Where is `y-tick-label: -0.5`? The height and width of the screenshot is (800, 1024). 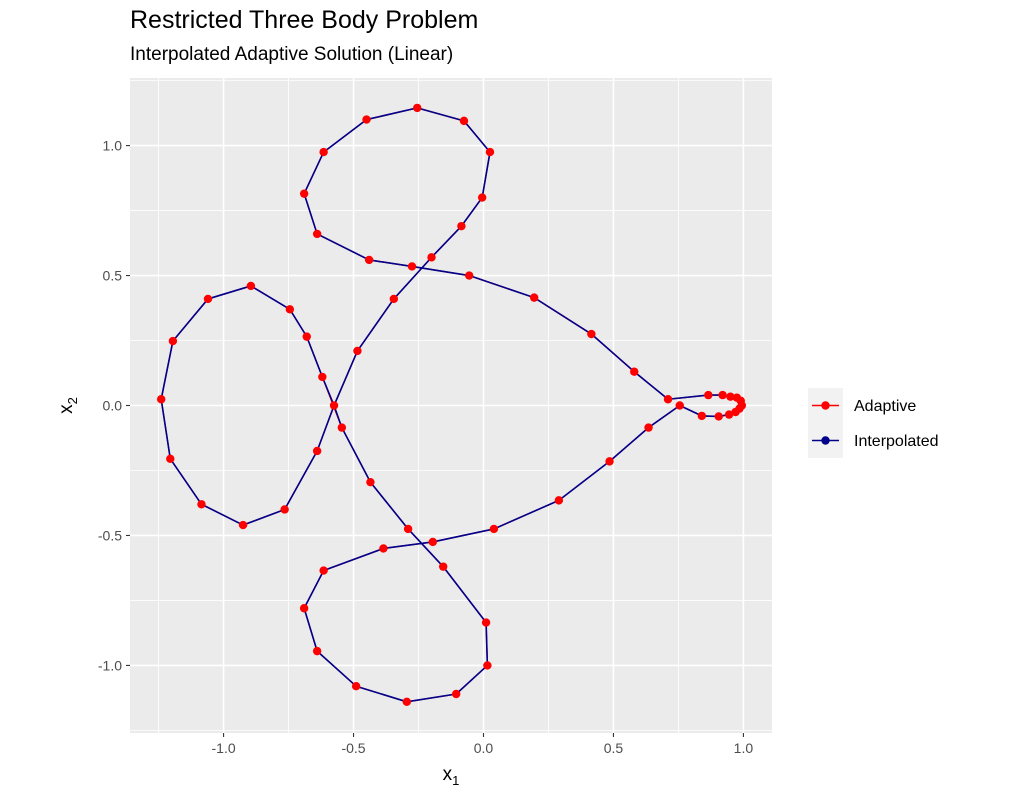
y-tick-label: -0.5 is located at coordinates (110, 535).